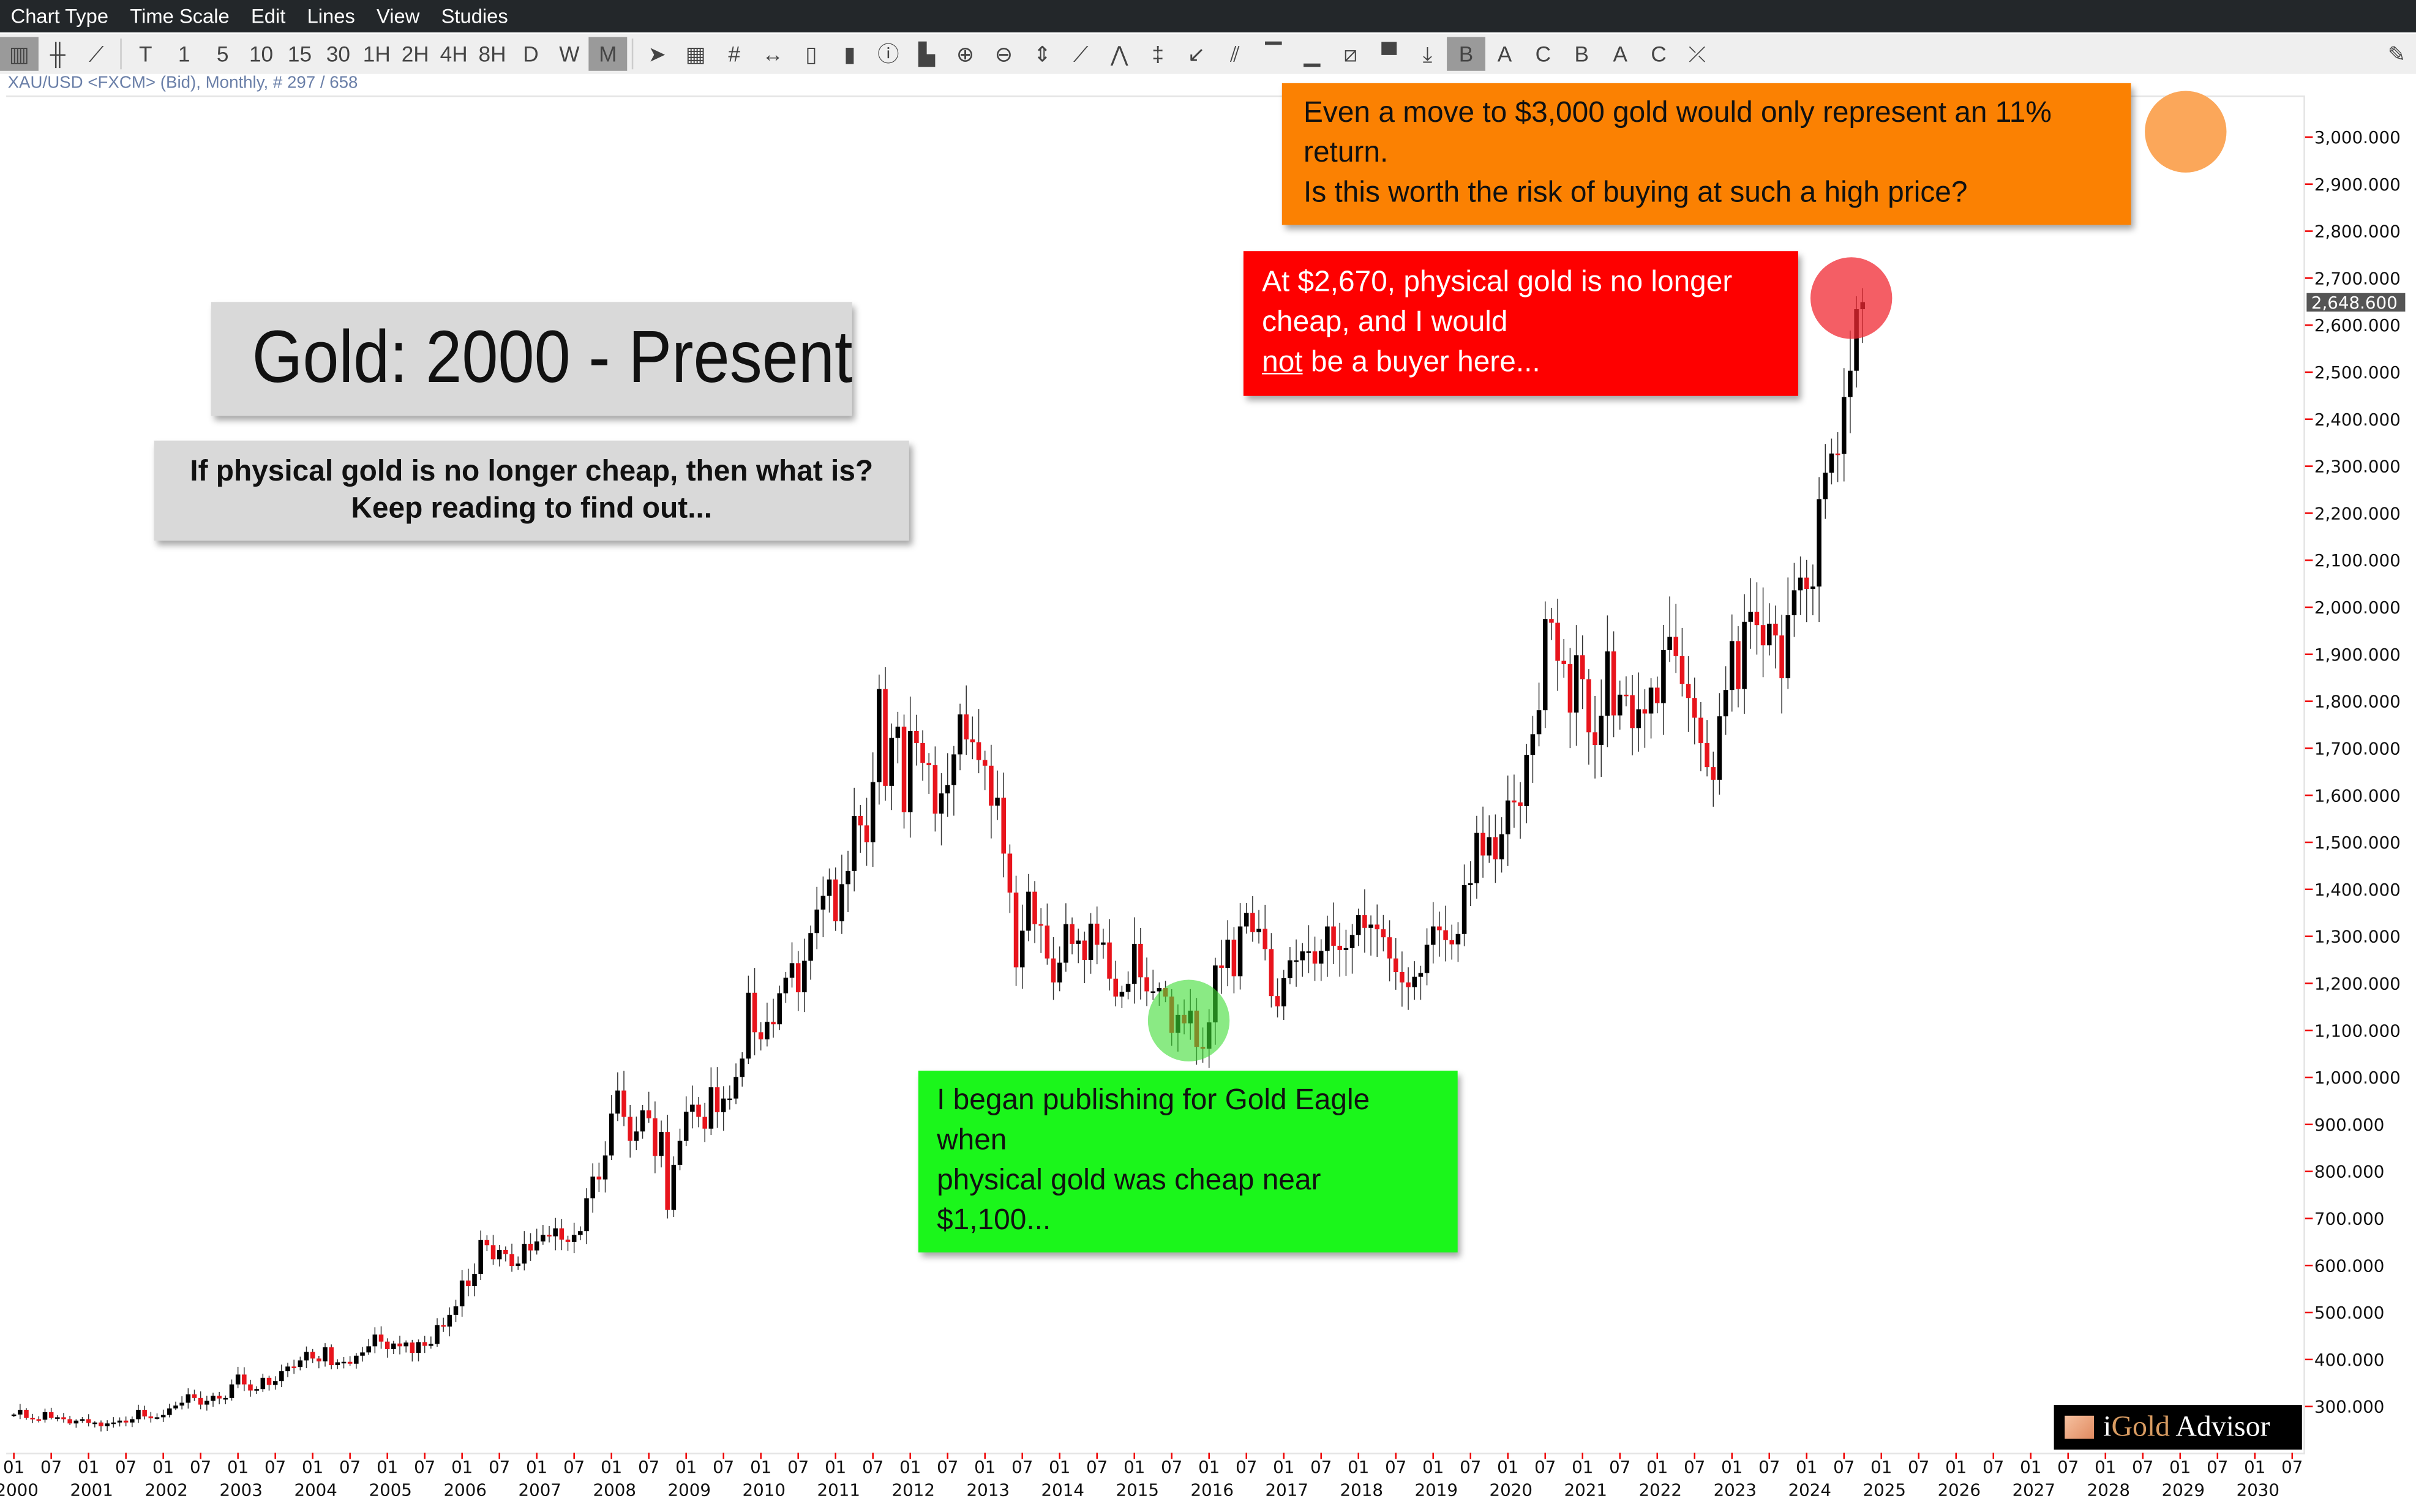 Image resolution: width=2416 pixels, height=1512 pixels. Describe the element at coordinates (184, 54) in the screenshot. I see `interval-1: 1` at that location.